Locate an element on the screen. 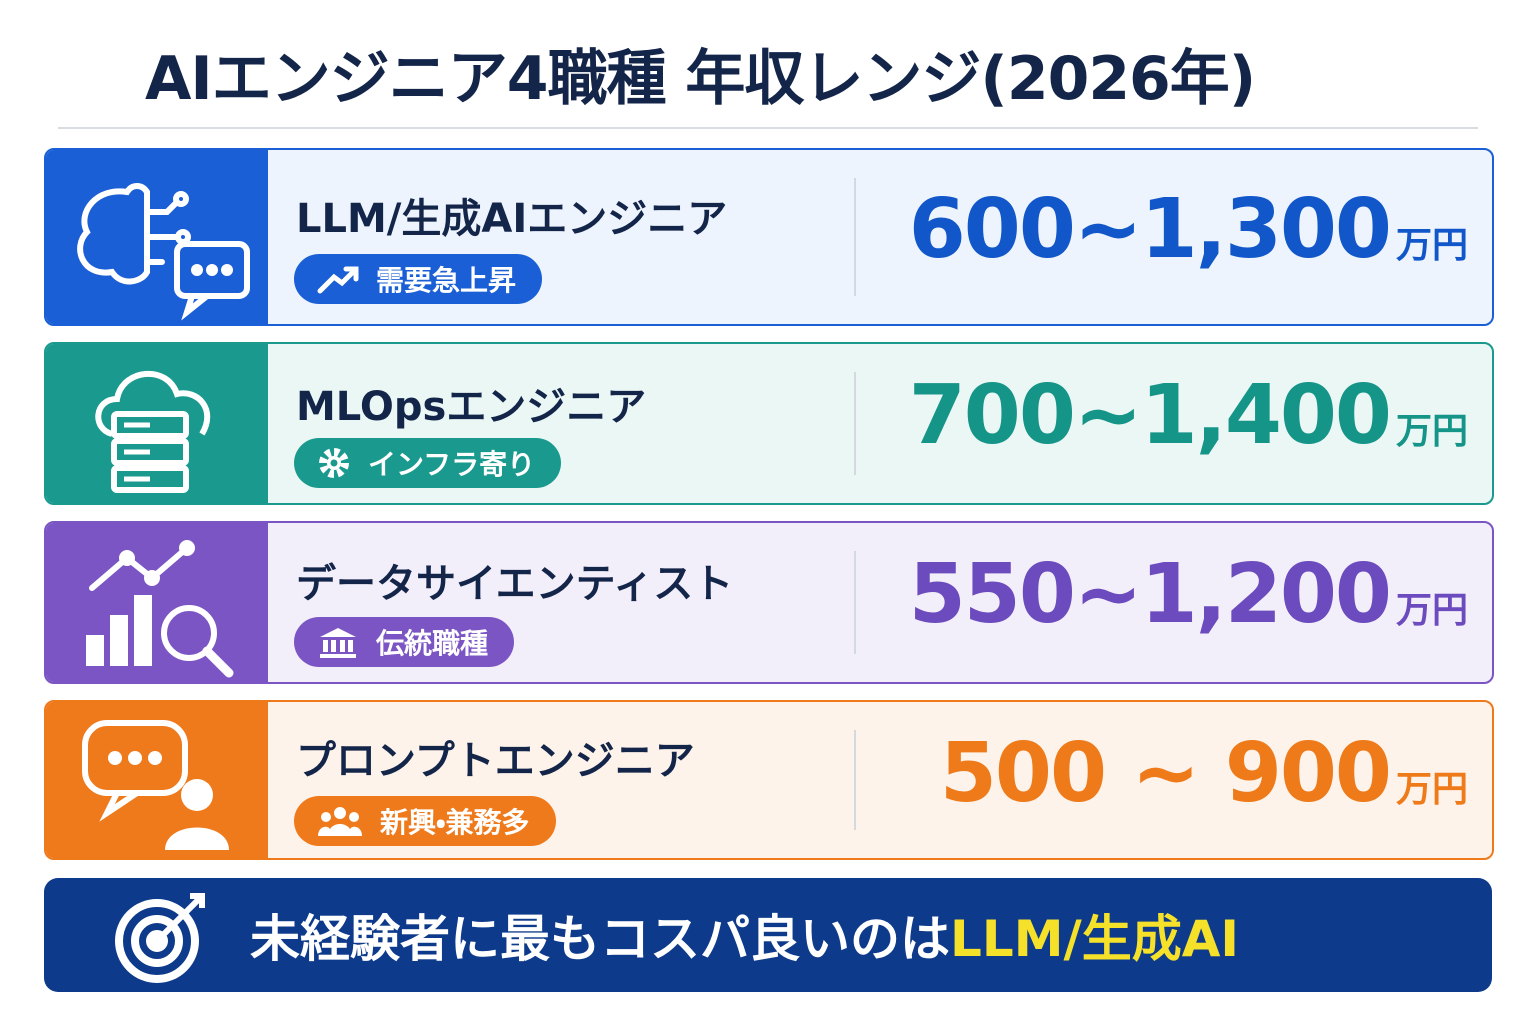  analytics-icon is located at coordinates (160, 608).